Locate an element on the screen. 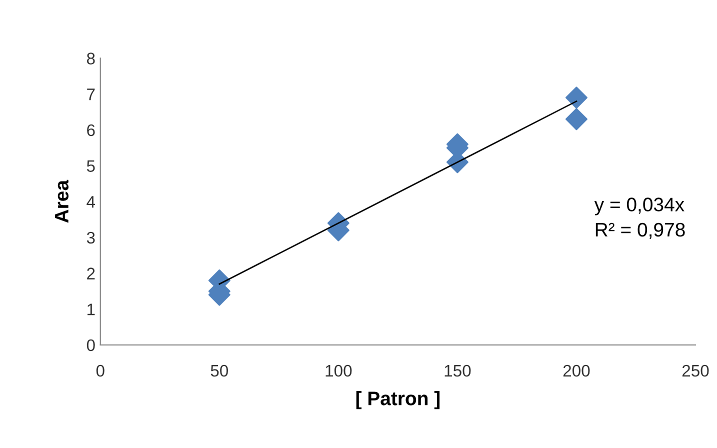  x-tick-label: 100 is located at coordinates (339, 370).